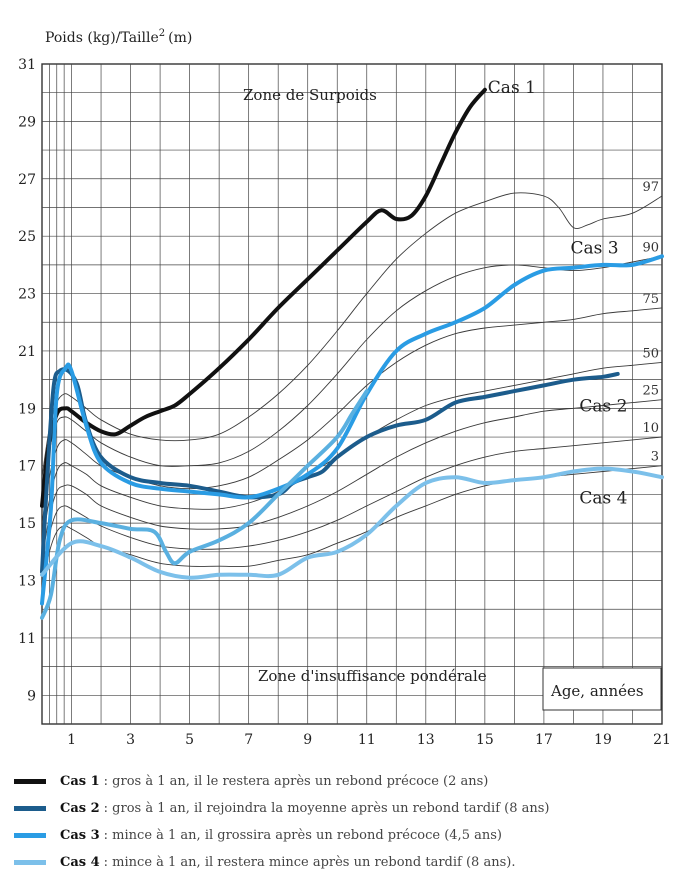 Image resolution: width=696 pixels, height=883 pixels. I want to click on case-label: Cas 2, so click(603, 406).